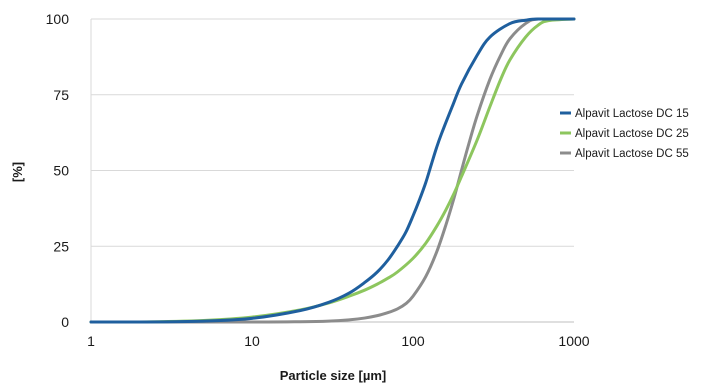  What do you see at coordinates (17, 172) in the screenshot?
I see `y-axis-title: [%]` at bounding box center [17, 172].